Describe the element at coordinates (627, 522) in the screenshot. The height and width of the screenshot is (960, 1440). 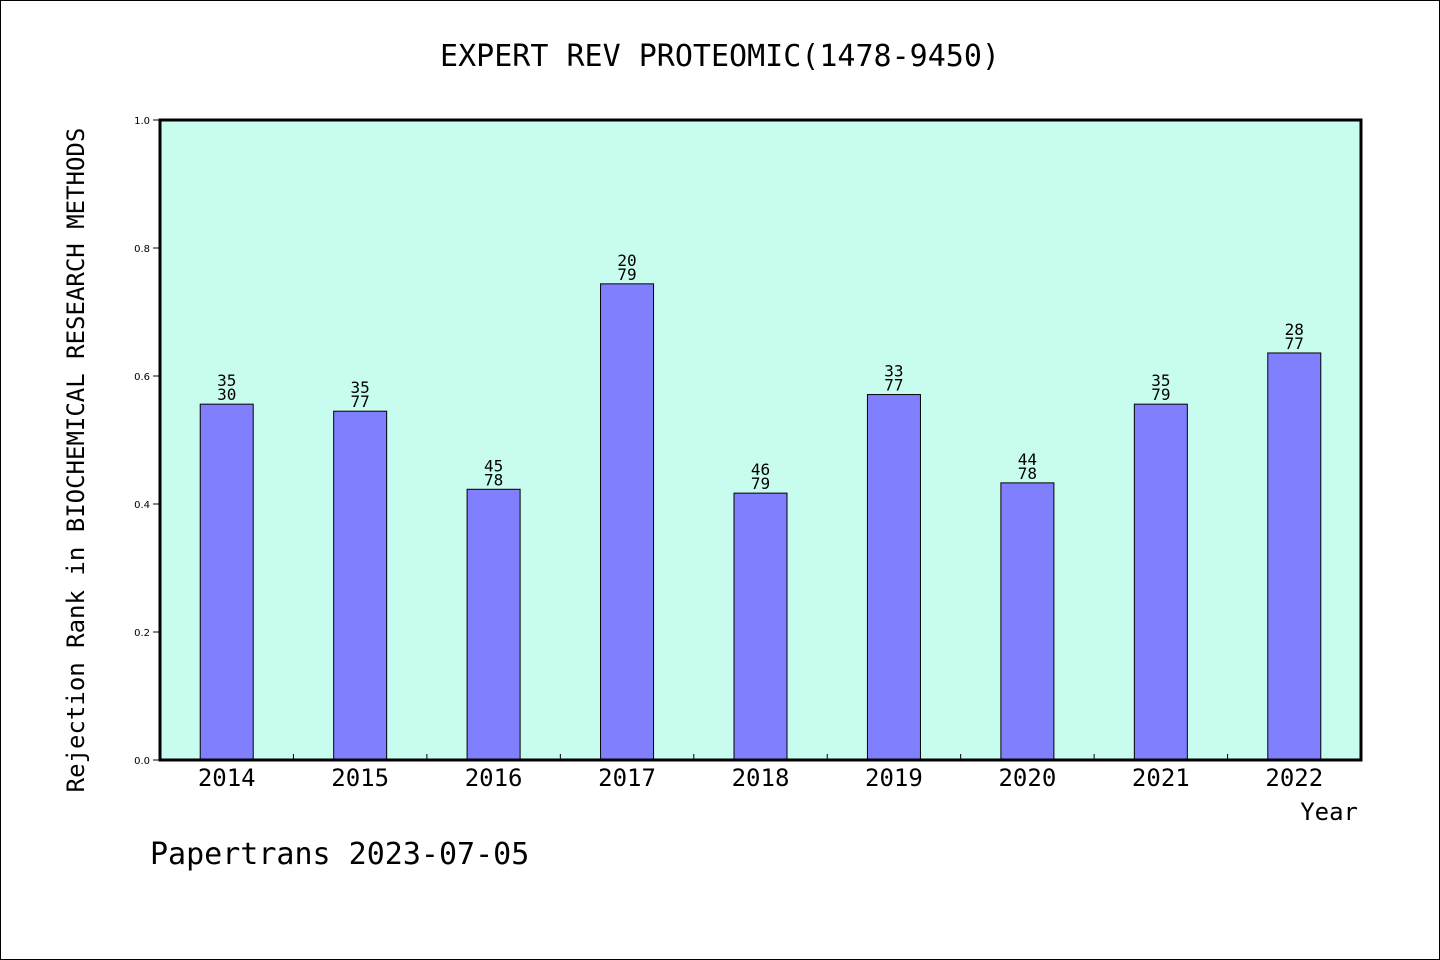
I see `bar-2017` at that location.